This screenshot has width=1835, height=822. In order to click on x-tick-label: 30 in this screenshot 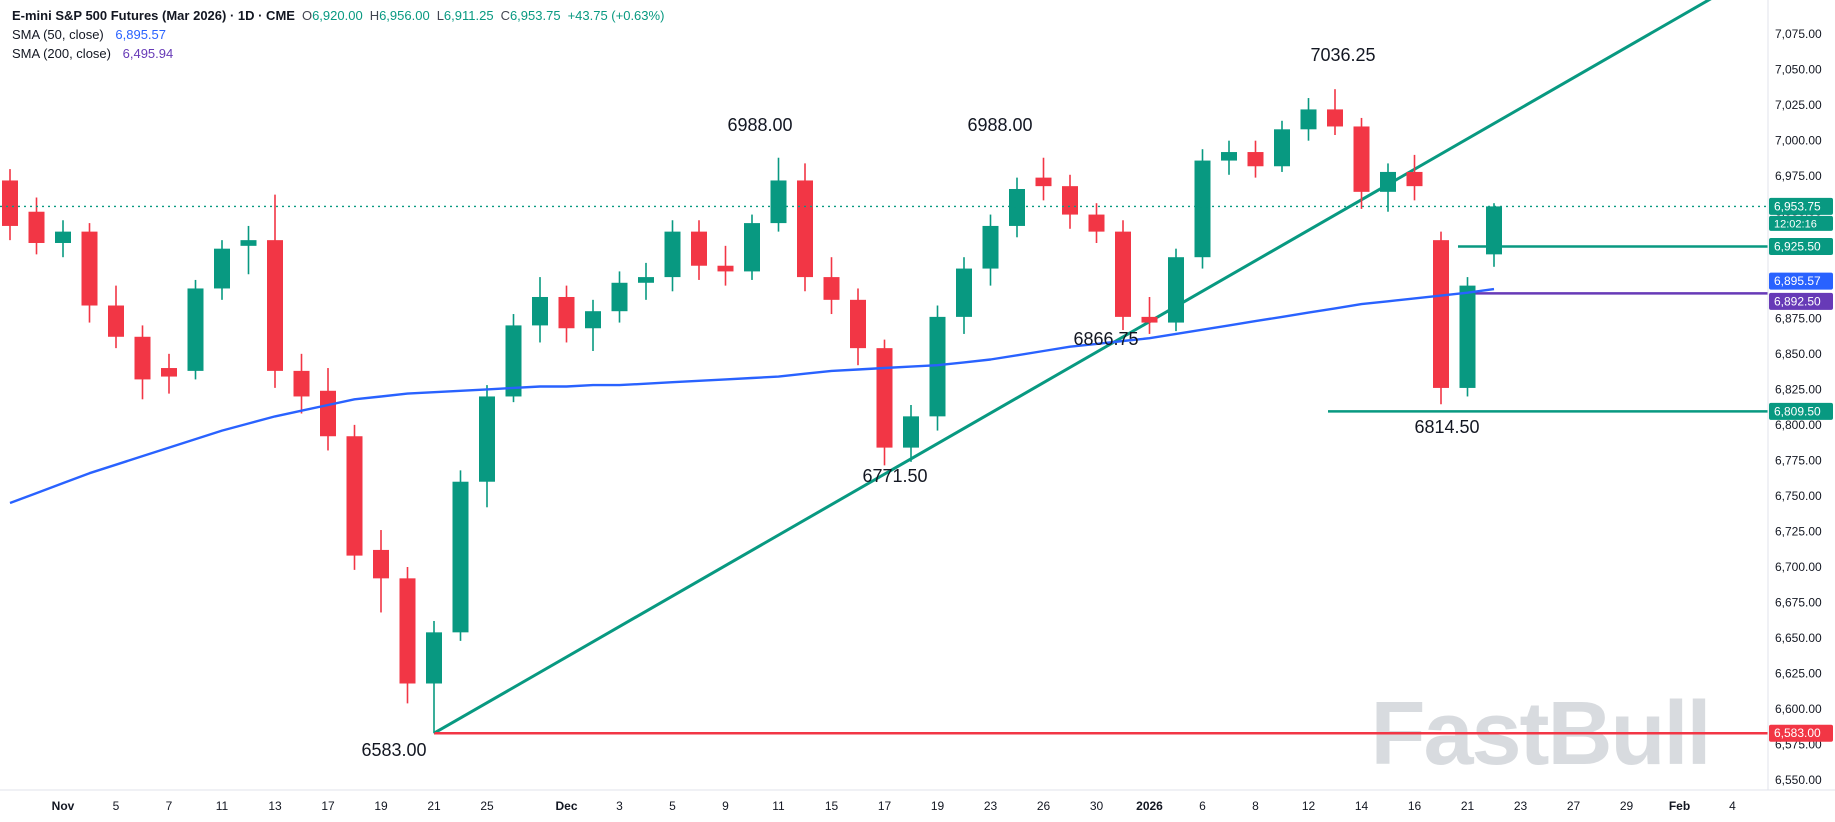, I will do `click(1097, 806)`.